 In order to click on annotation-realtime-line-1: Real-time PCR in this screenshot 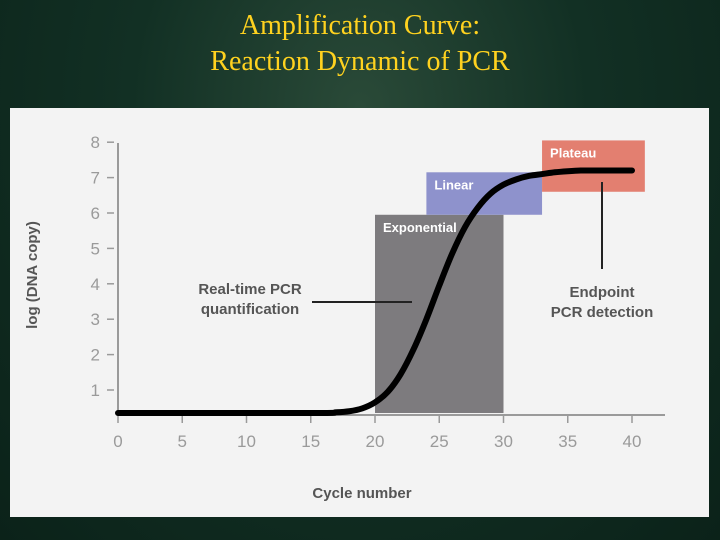, I will do `click(250, 289)`.